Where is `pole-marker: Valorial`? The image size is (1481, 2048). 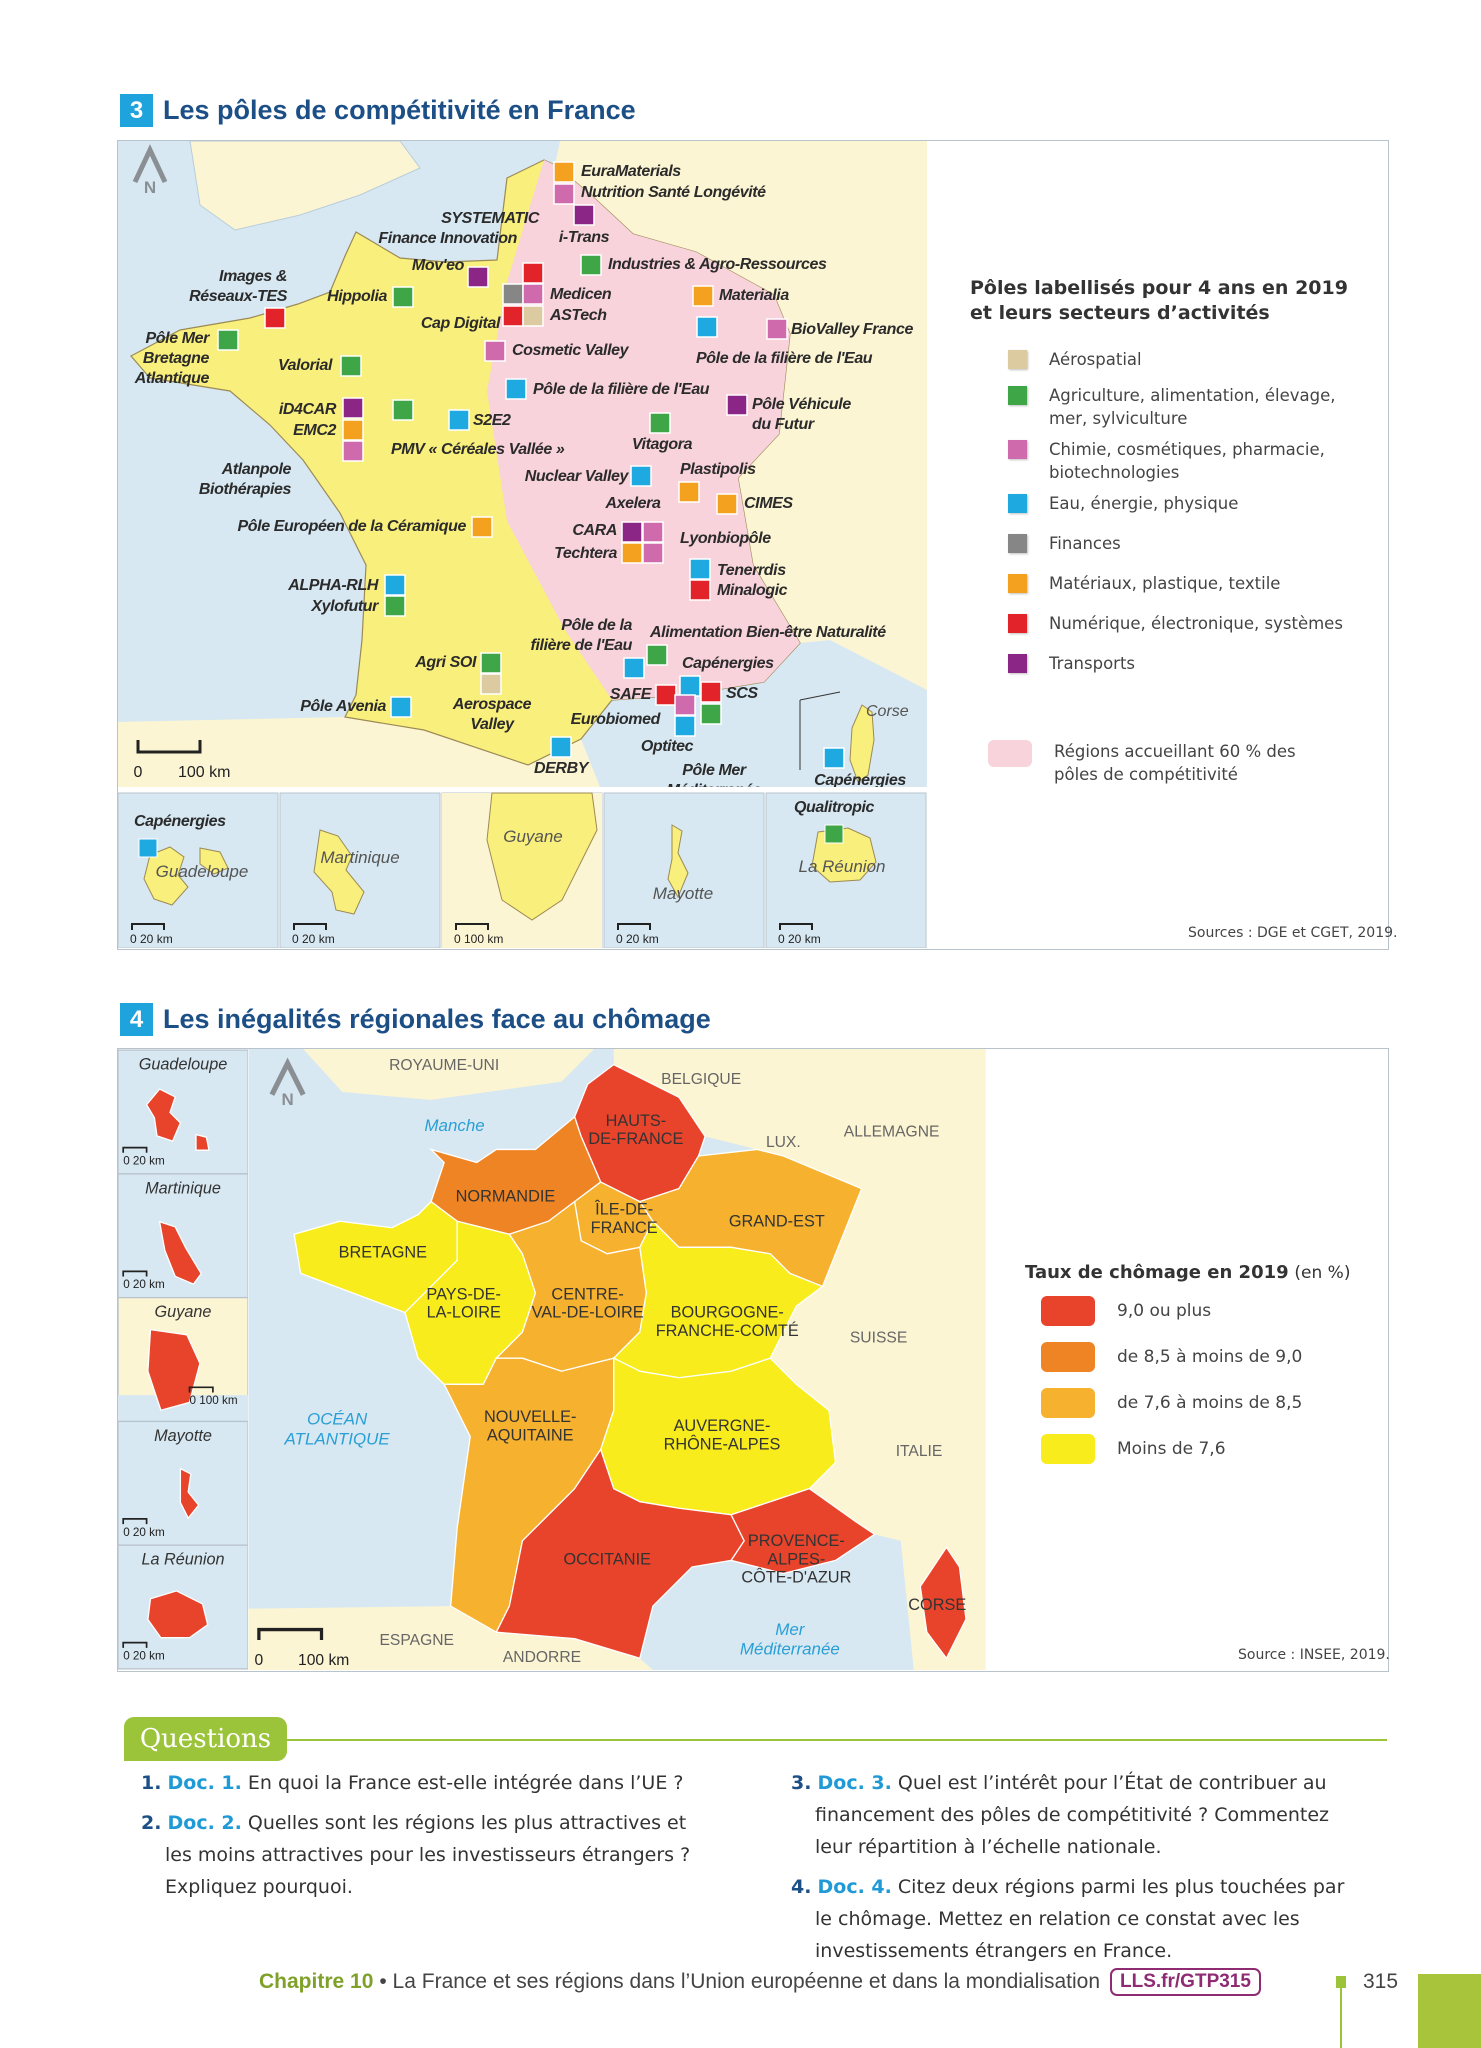 pole-marker: Valorial is located at coordinates (320, 366).